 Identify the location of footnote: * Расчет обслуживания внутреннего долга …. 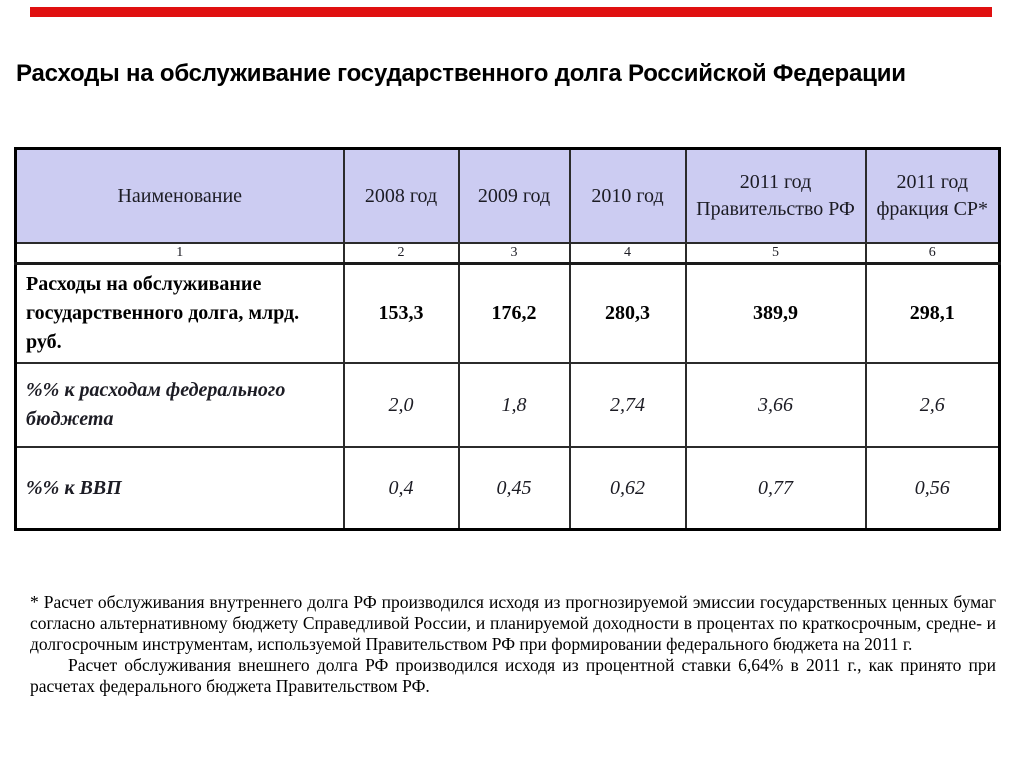
(513, 644).